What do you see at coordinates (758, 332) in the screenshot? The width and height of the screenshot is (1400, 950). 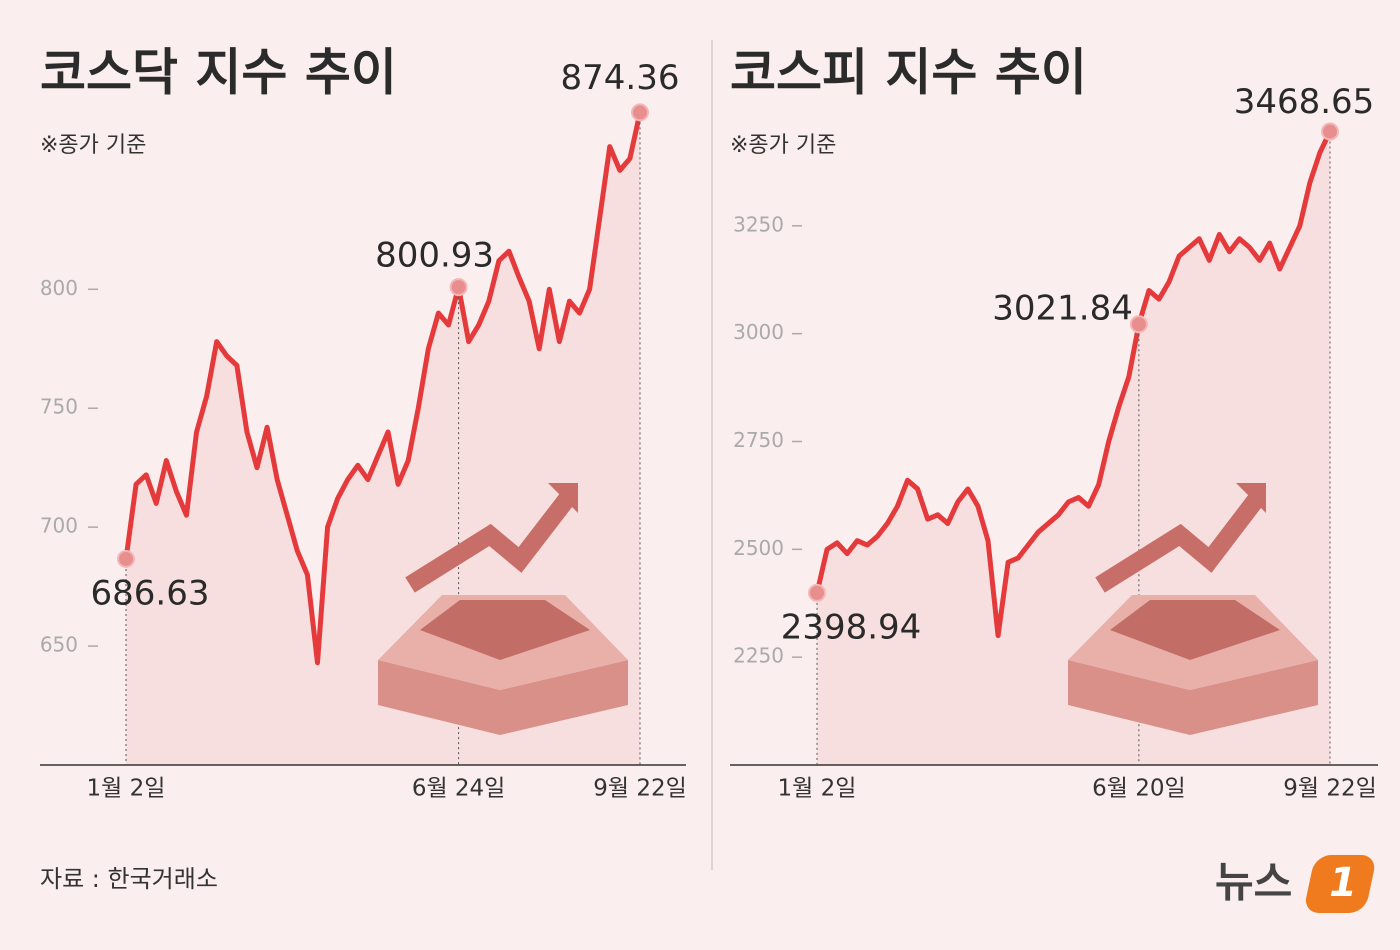 I see `y-tick-label: 3000` at bounding box center [758, 332].